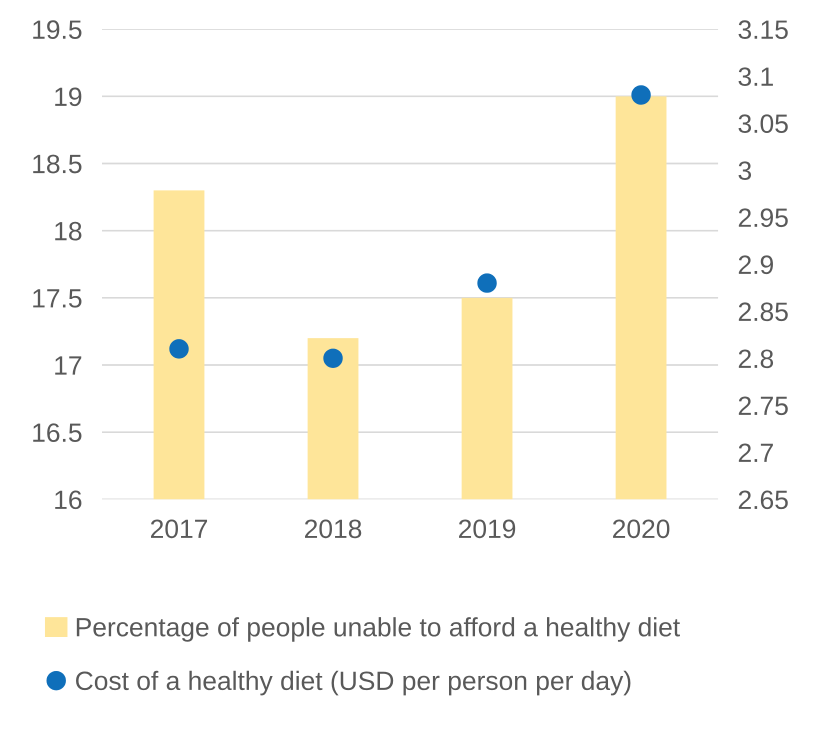 This screenshot has height=729, width=816. What do you see at coordinates (755, 264) in the screenshot?
I see `y2-tick-label: 2.9` at bounding box center [755, 264].